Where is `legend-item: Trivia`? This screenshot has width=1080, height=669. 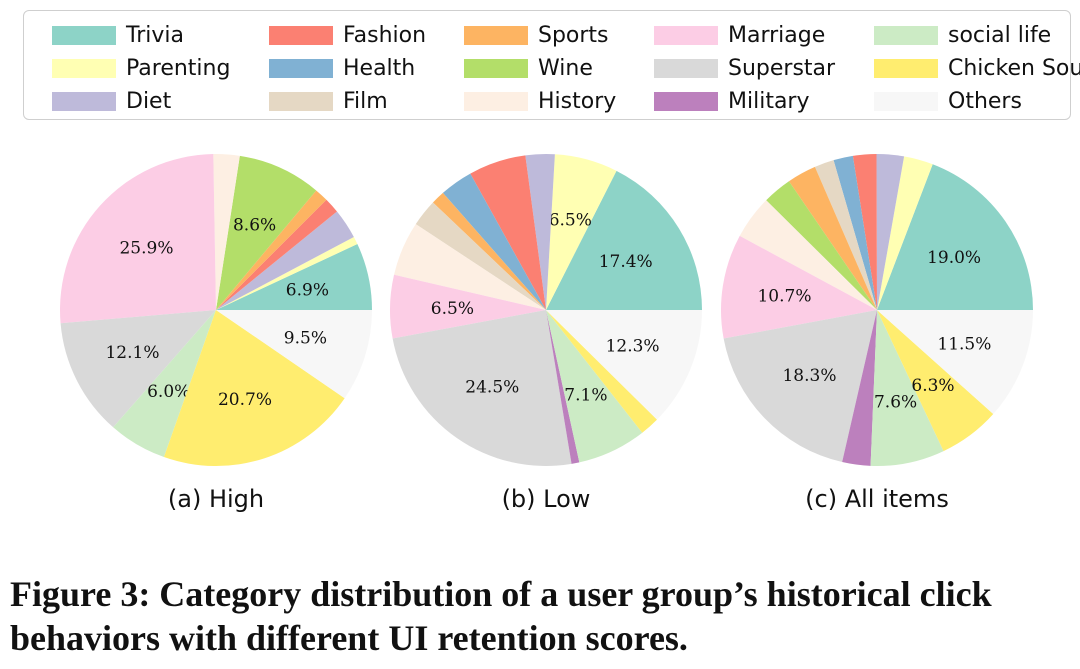
legend-item: Trivia is located at coordinates (118, 35).